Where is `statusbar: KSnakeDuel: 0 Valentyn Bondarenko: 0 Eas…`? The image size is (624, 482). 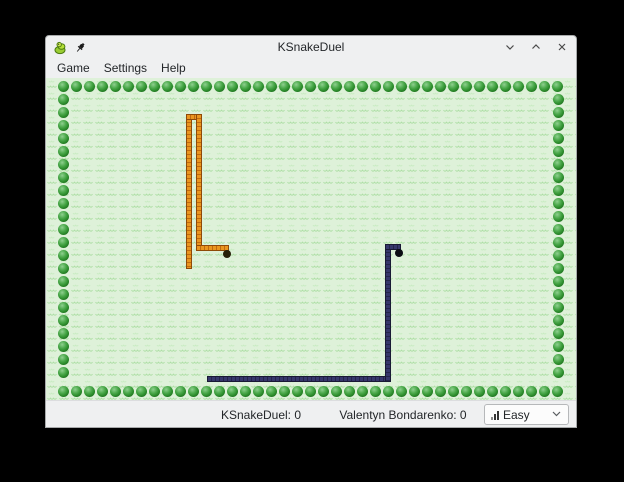 statusbar: KSnakeDuel: 0 Valentyn Bondarenko: 0 Eas… is located at coordinates (311, 413).